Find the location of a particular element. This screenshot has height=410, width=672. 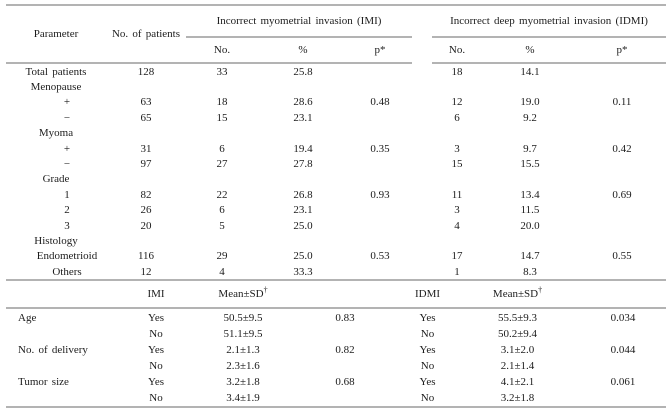

value-cell: 0.82 is located at coordinates (345, 349).